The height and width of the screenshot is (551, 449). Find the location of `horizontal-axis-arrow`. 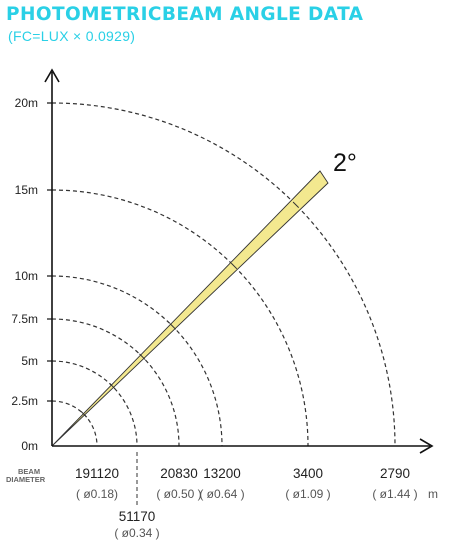

horizontal-axis-arrow is located at coordinates (426, 446).